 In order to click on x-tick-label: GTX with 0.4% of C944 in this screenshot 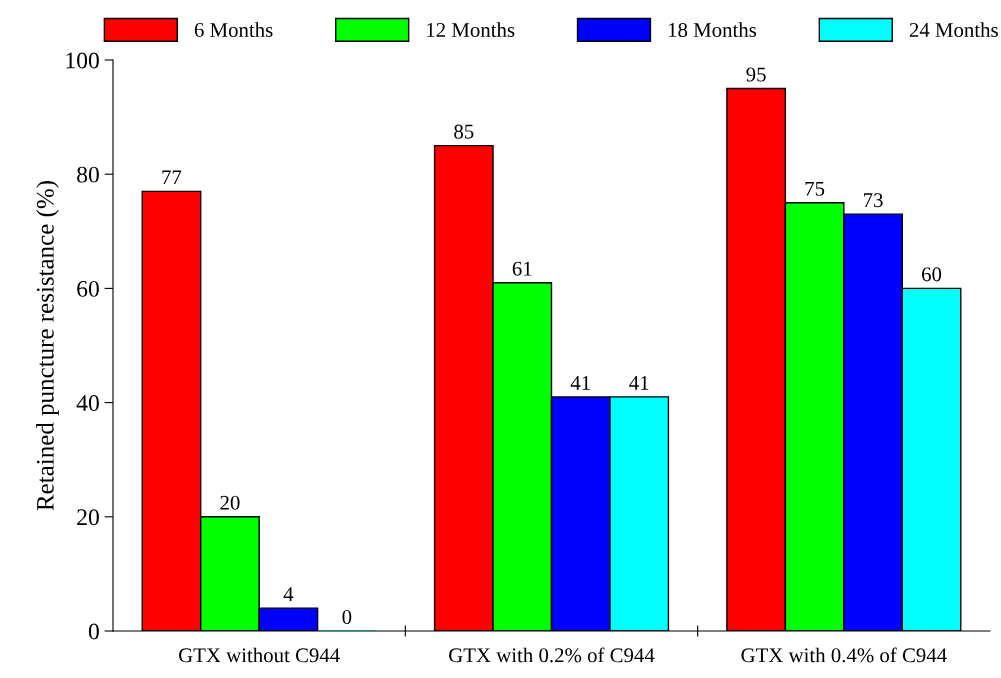, I will do `click(844, 655)`.